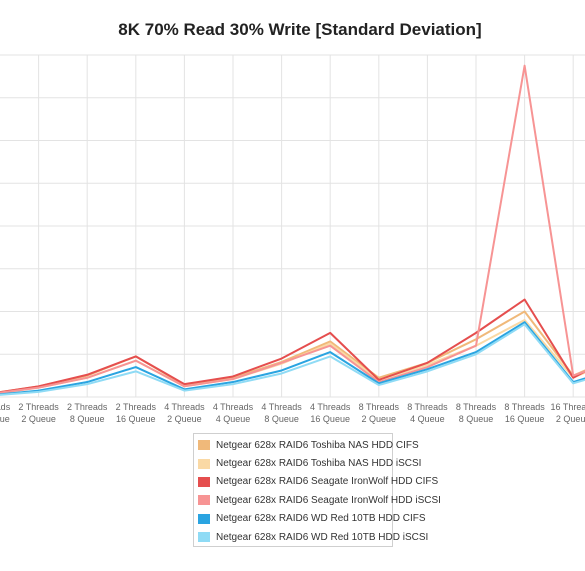 Image resolution: width=585 pixels, height=571 pixels. I want to click on legend-label: Netgear 628x RAID6 WD Red 10TB HDD iSCSI, so click(322, 537).